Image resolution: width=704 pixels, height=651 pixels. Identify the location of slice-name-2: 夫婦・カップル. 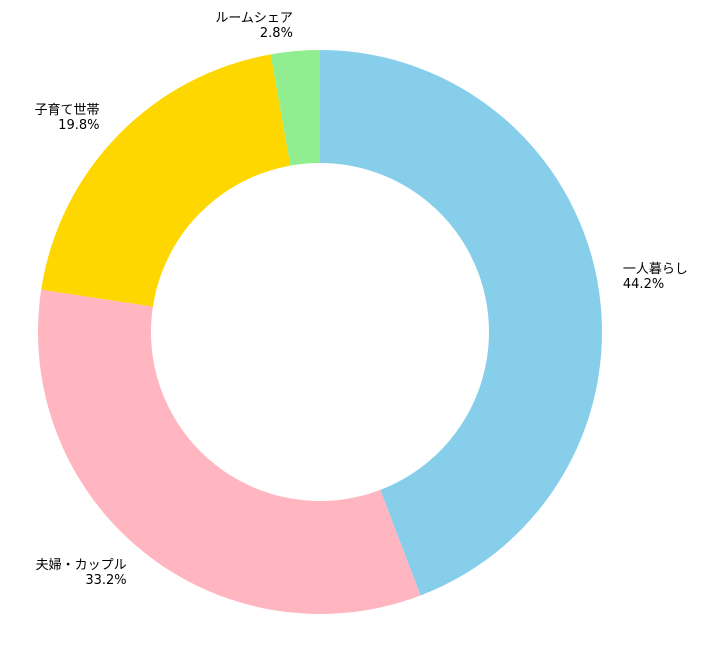
(81, 565).